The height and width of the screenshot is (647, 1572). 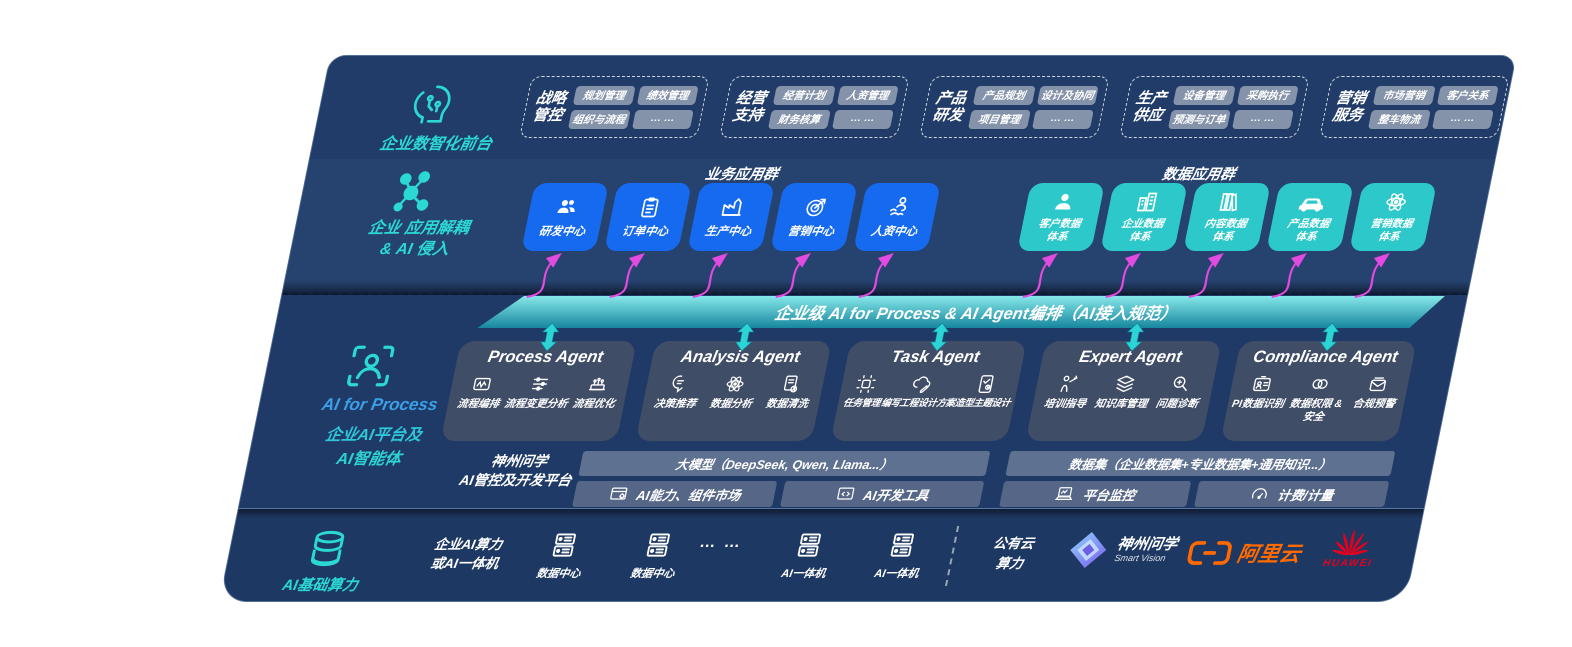 I want to click on clipboard-icon, so click(x=650, y=207).